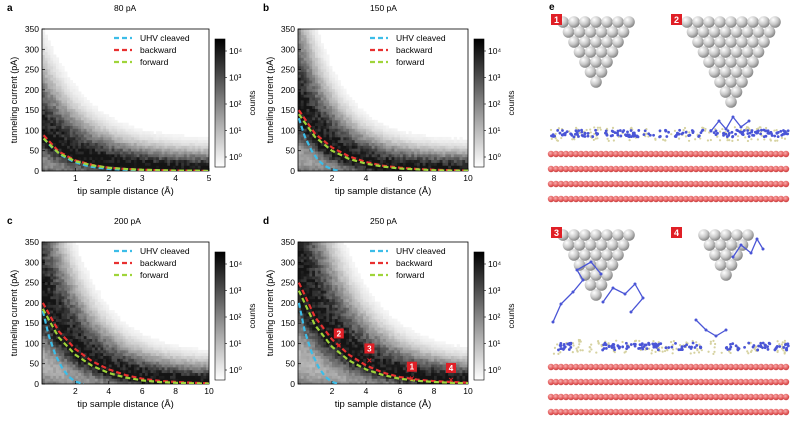  I want to click on x-tick-label: 6, so click(400, 178).